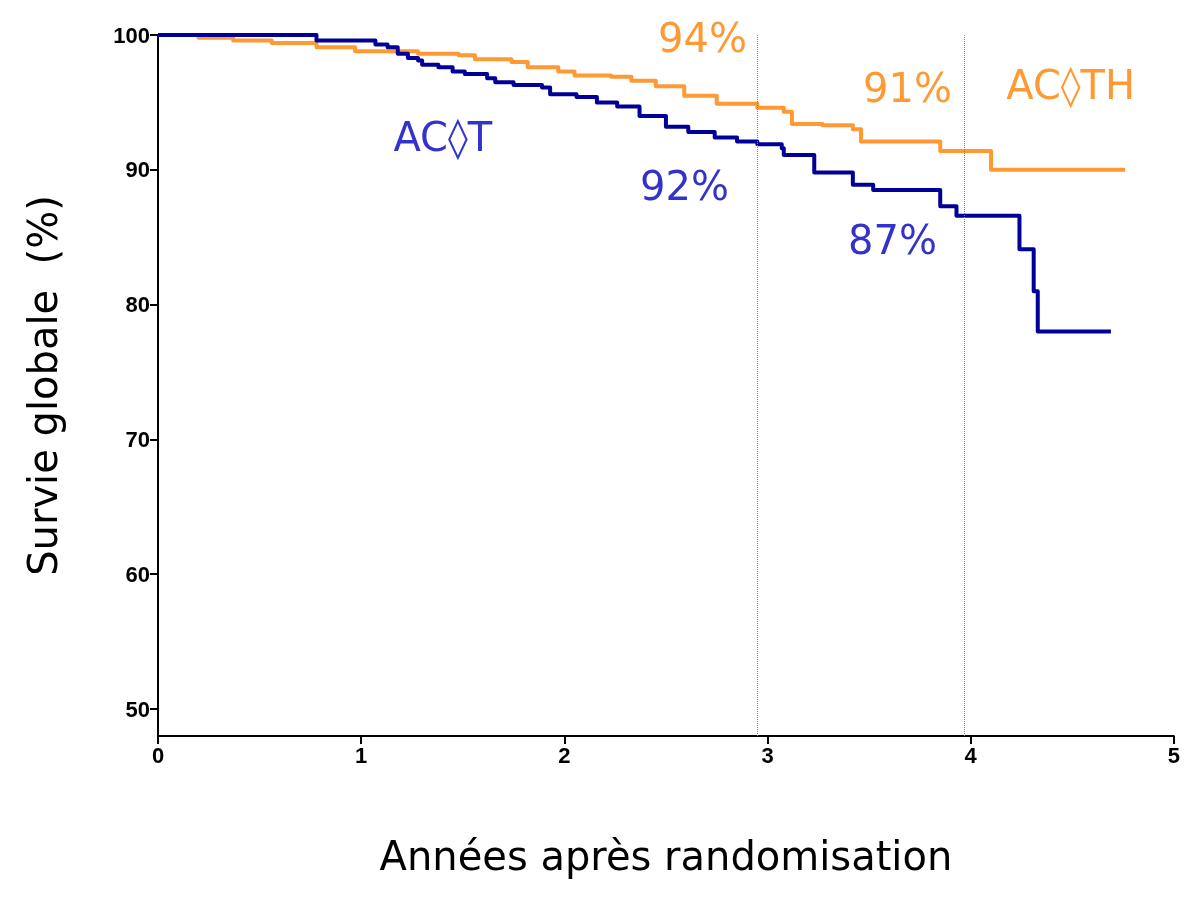 The width and height of the screenshot is (1191, 915). I want to click on x-axis-title: Années après randomisation, so click(666, 856).